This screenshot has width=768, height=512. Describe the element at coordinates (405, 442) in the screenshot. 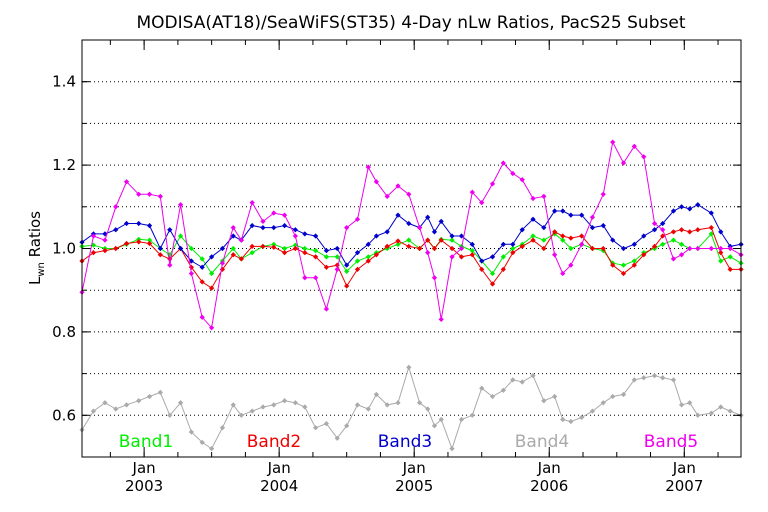

I see `legend-band3: Band3` at that location.